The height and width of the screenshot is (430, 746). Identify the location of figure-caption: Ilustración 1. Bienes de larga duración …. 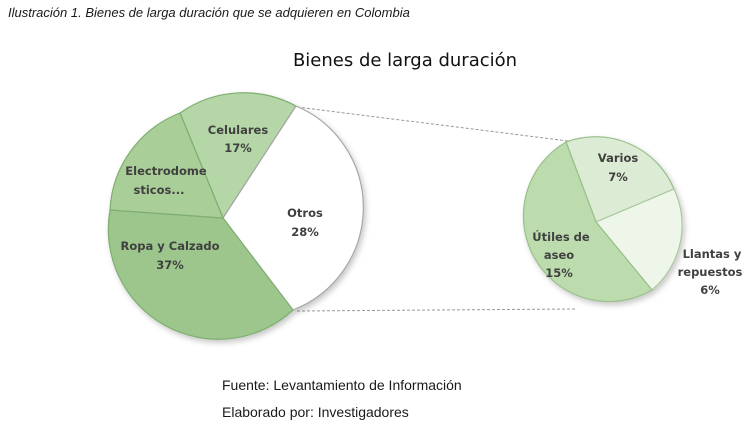
(209, 12).